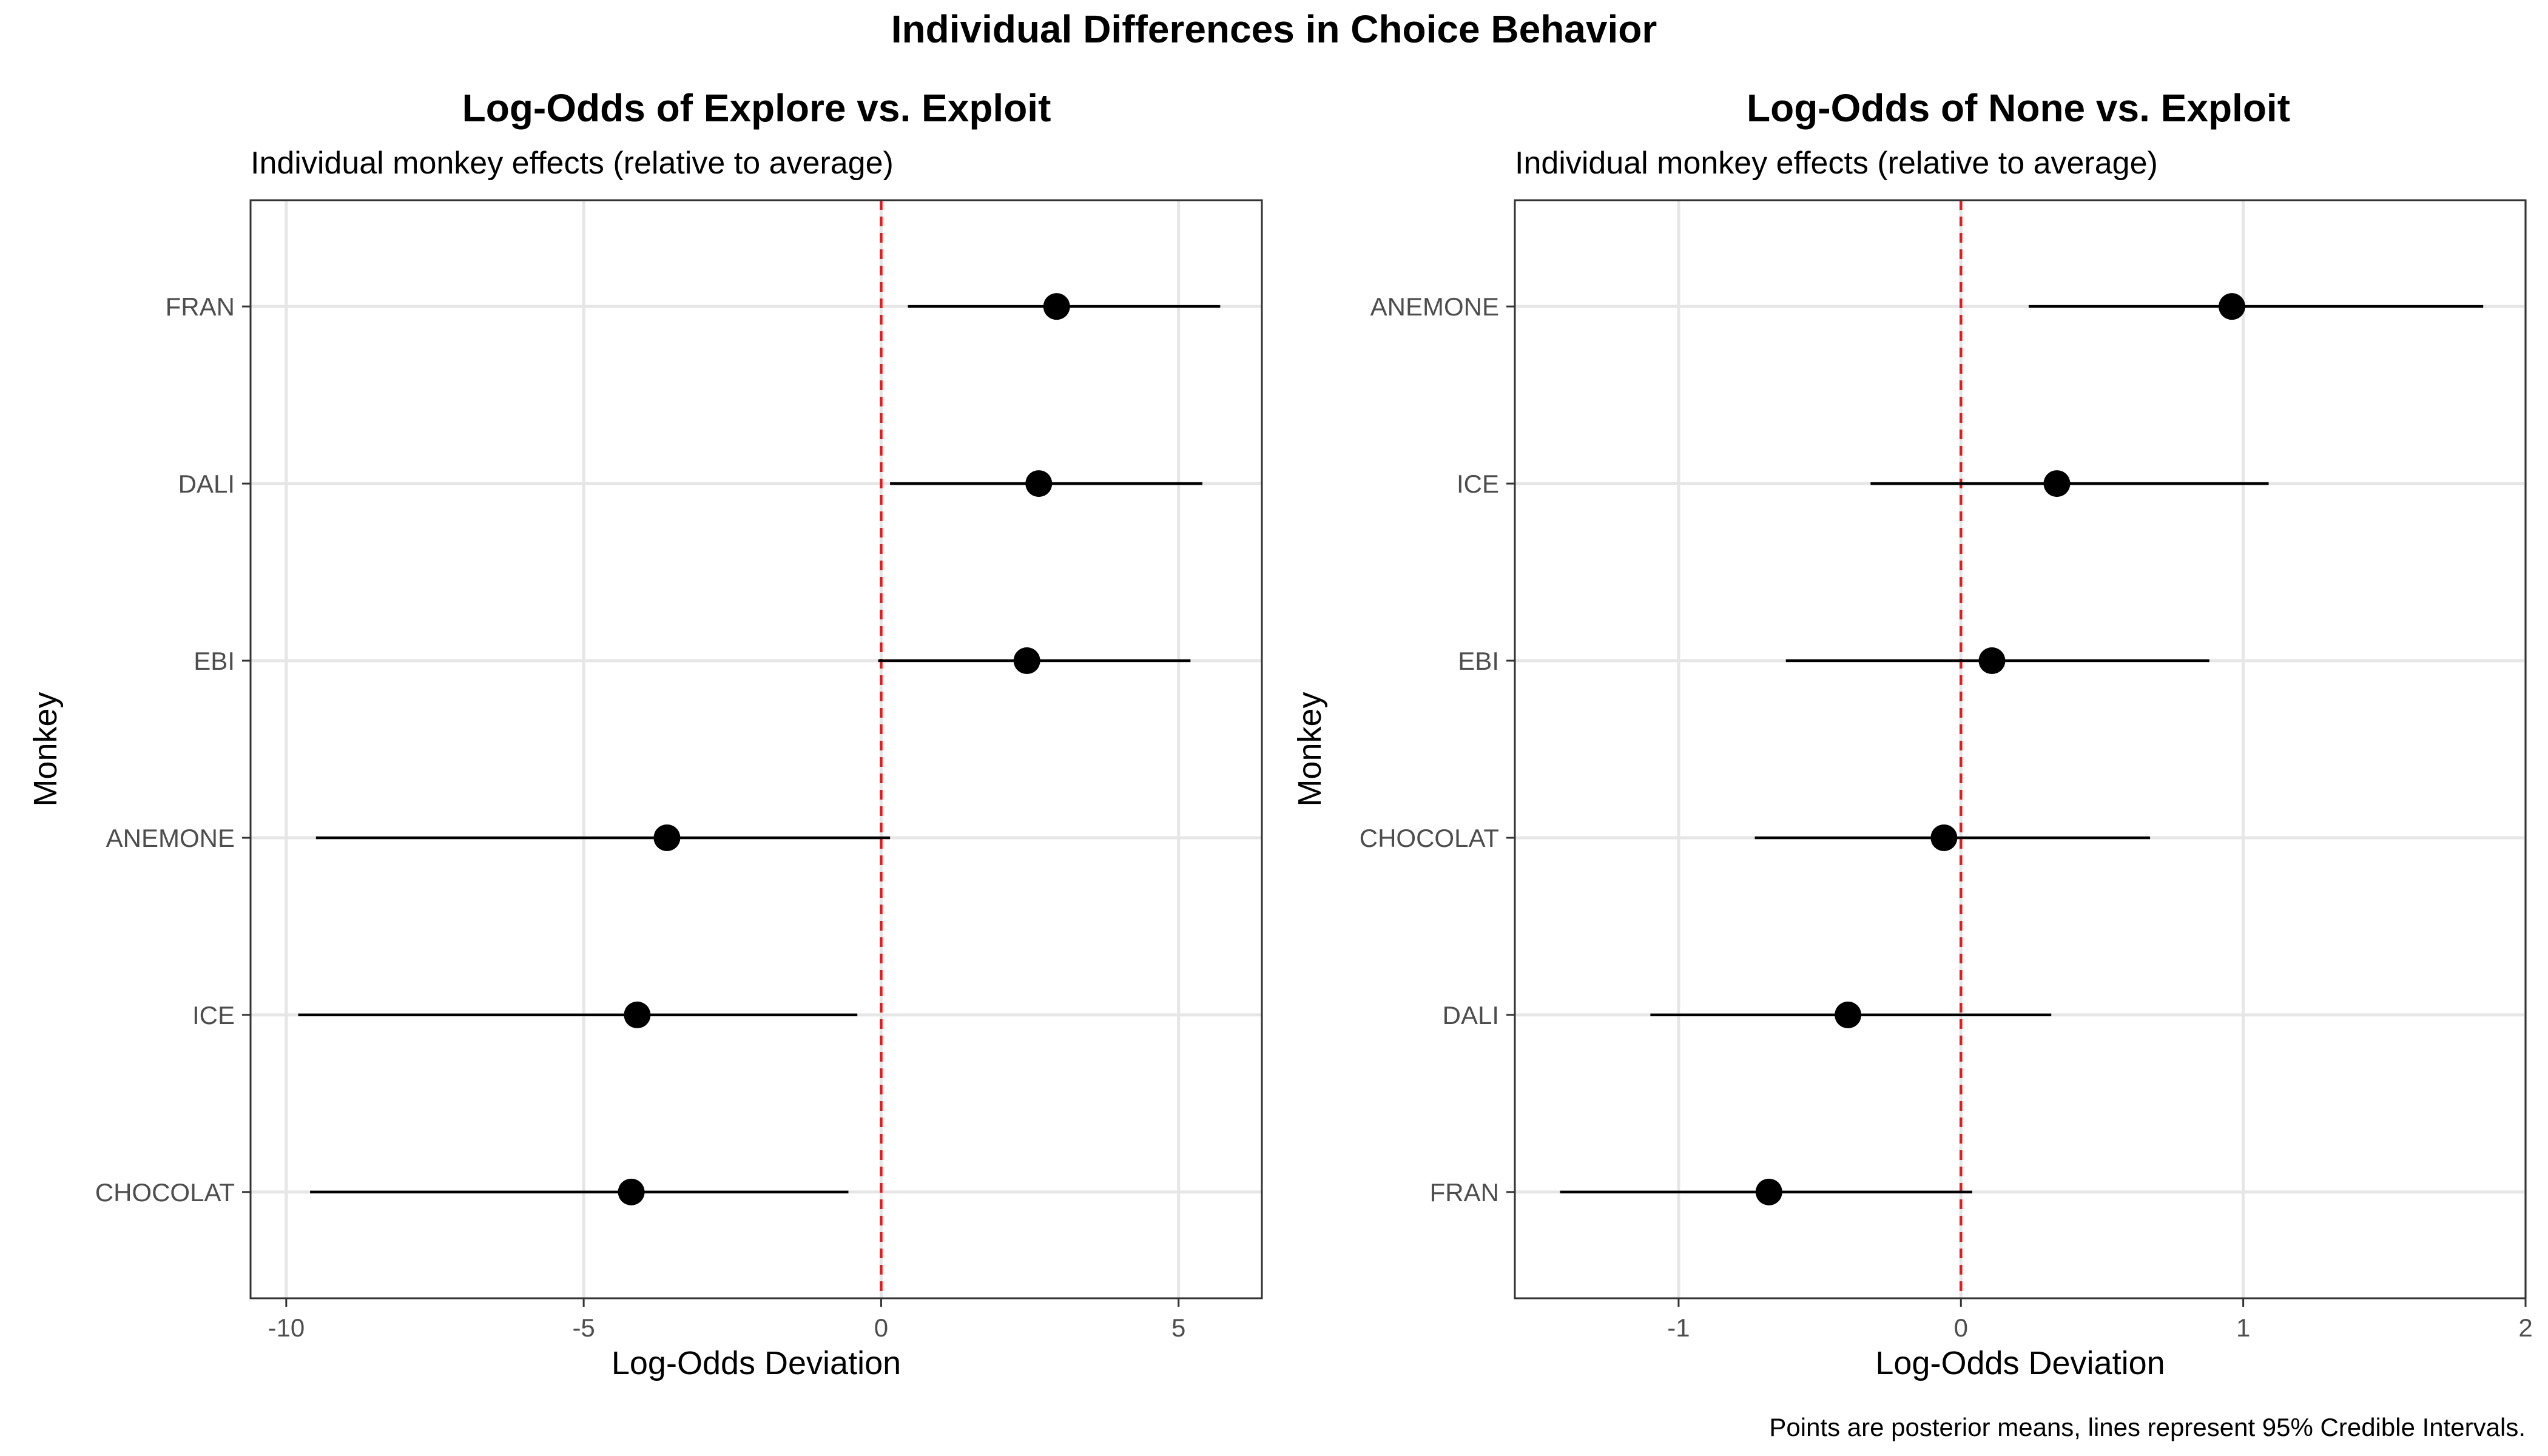 This screenshot has width=2548, height=1456. I want to click on x-tick-label: -1, so click(1678, 1327).